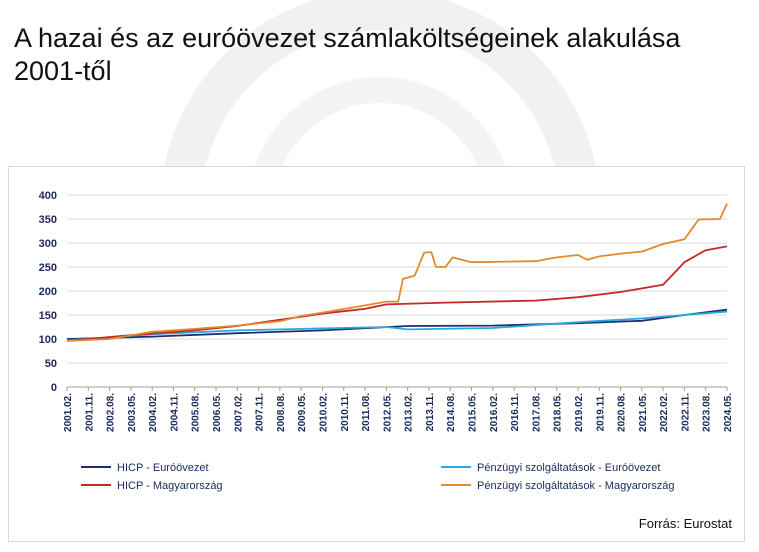 The height and width of the screenshot is (552, 759). Describe the element at coordinates (430, 412) in the screenshot. I see `x-tick-label: 2013.11.` at that location.